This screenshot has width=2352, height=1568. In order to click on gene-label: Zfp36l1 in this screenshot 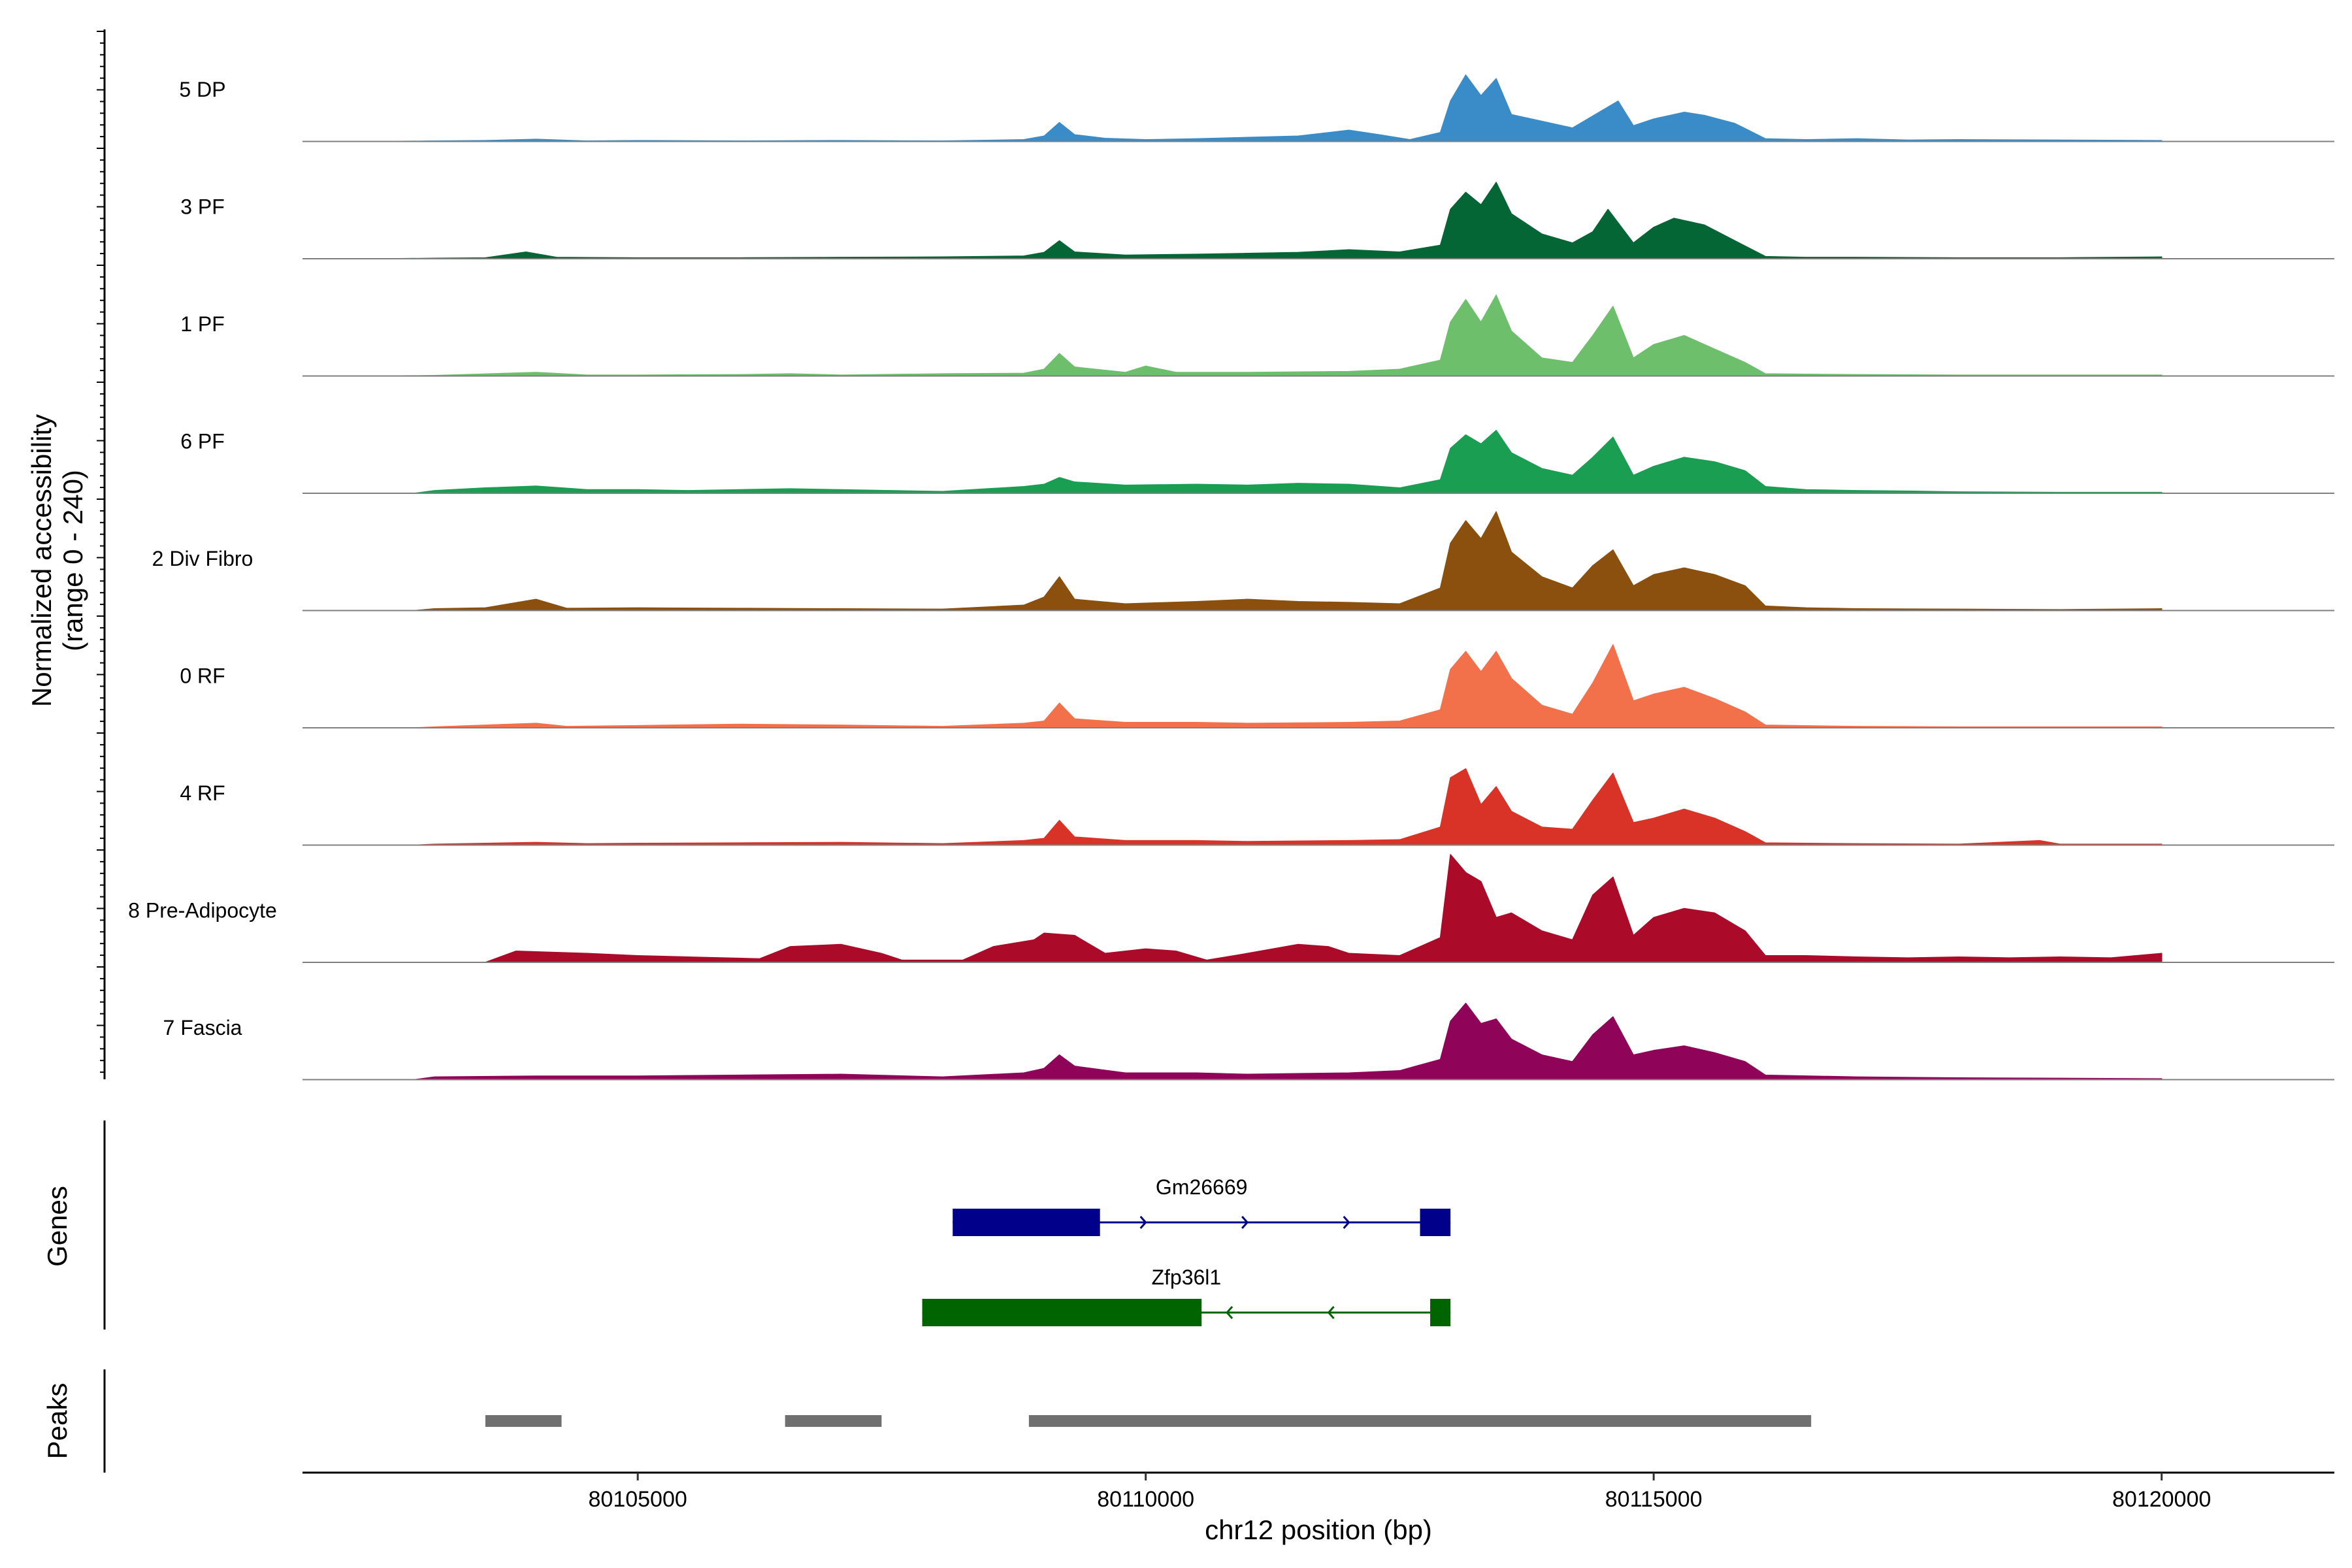, I will do `click(1186, 1277)`.